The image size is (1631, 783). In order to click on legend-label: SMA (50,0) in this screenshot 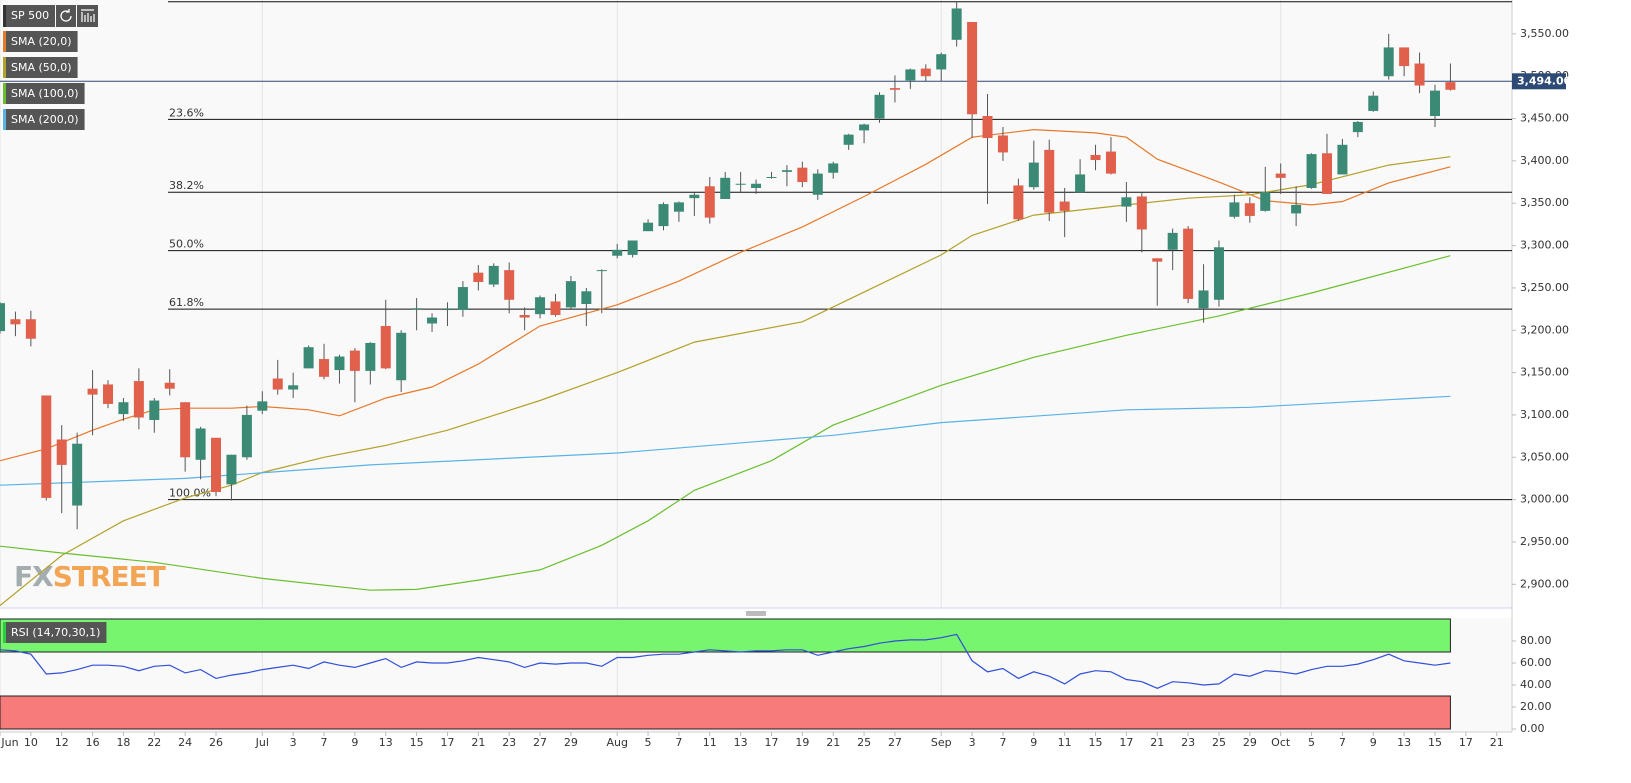, I will do `click(41, 67)`.